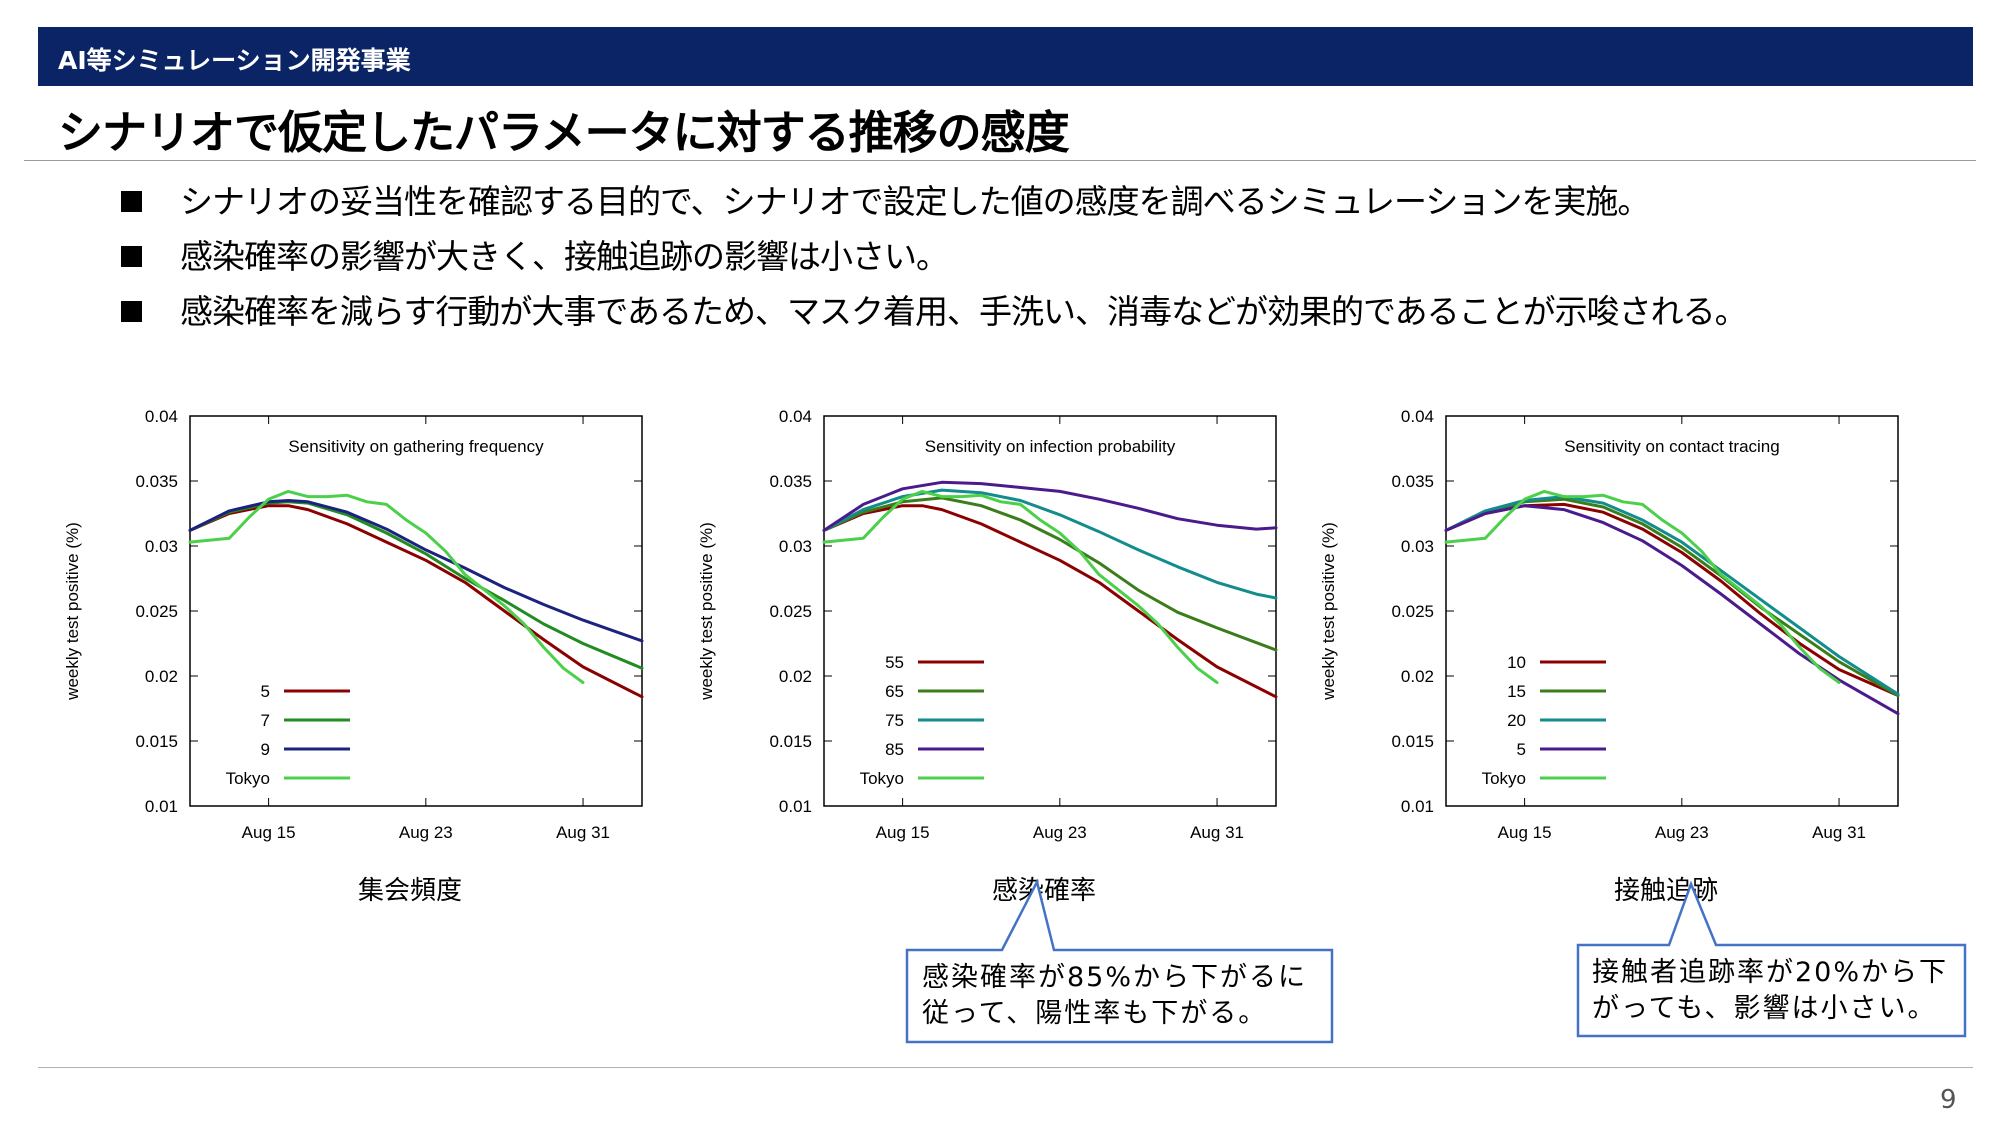 Image resolution: width=2000 pixels, height=1125 pixels. What do you see at coordinates (1000, 160) in the screenshot?
I see `title-divider` at bounding box center [1000, 160].